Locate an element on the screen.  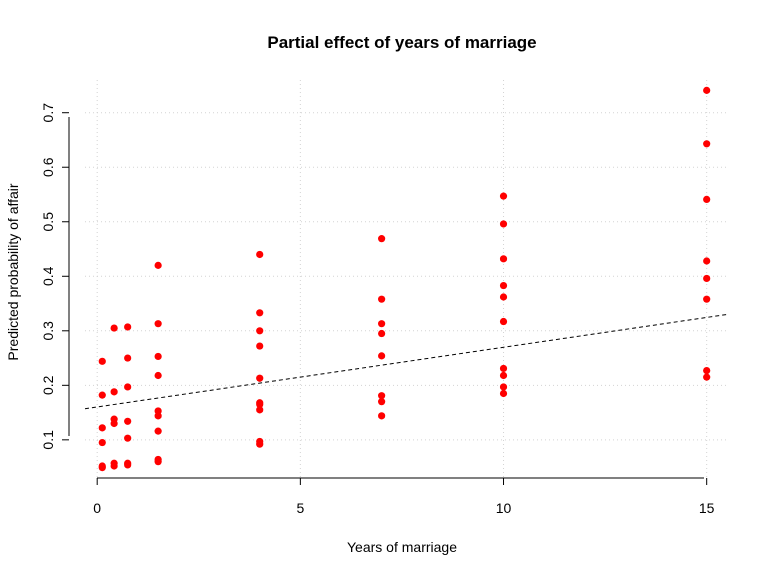
y-tick-label: 0.2 is located at coordinates (48, 385).